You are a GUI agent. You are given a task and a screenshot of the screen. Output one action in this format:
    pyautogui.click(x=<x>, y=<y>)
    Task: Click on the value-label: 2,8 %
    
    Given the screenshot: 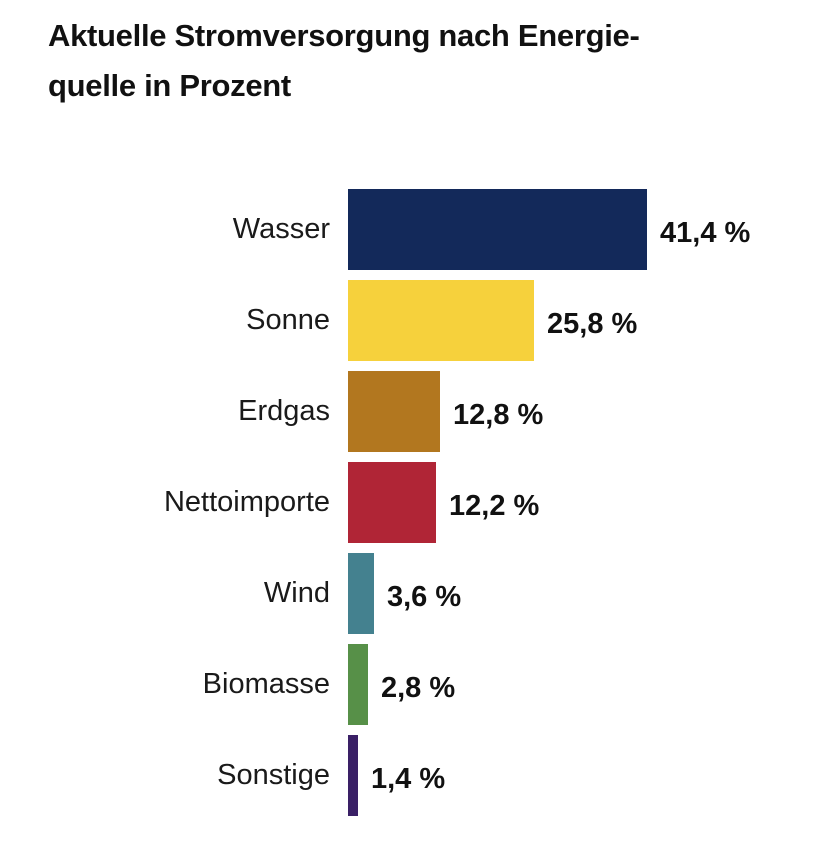 What is the action you would take?
    pyautogui.click(x=418, y=688)
    